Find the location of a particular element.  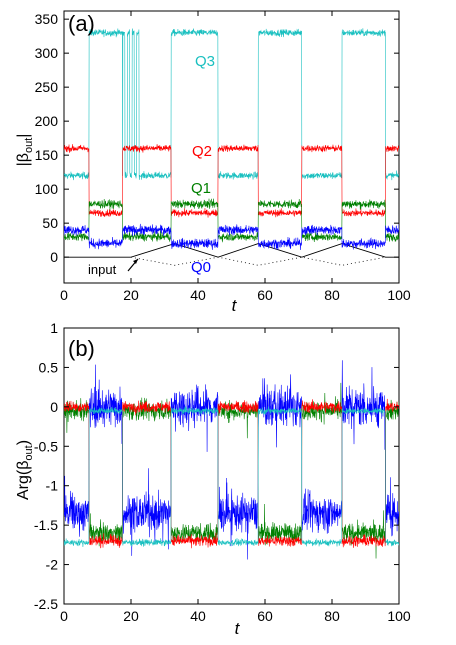

panel-b-ytick-label-1: -2 is located at coordinates (52, 565).